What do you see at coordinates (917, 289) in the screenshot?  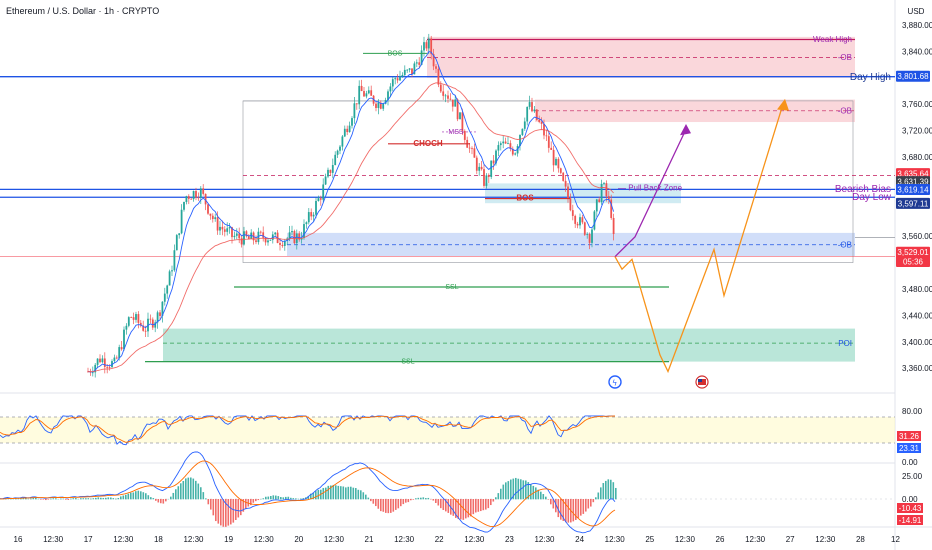 I see `price-tick-label: 3,480.00` at bounding box center [917, 289].